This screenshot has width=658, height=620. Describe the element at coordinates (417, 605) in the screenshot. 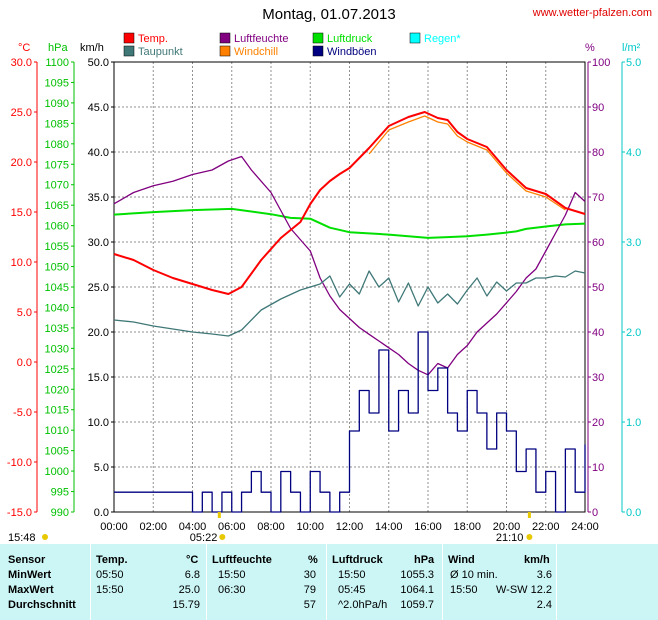

I see `cell-p-val: 1059.7` at that location.